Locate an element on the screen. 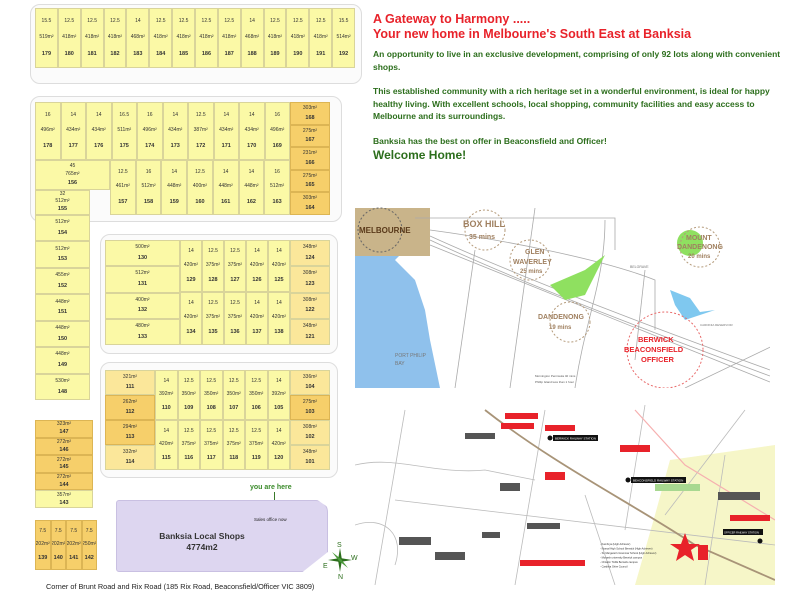  lot-123: 308m² 123 is located at coordinates (310, 279).